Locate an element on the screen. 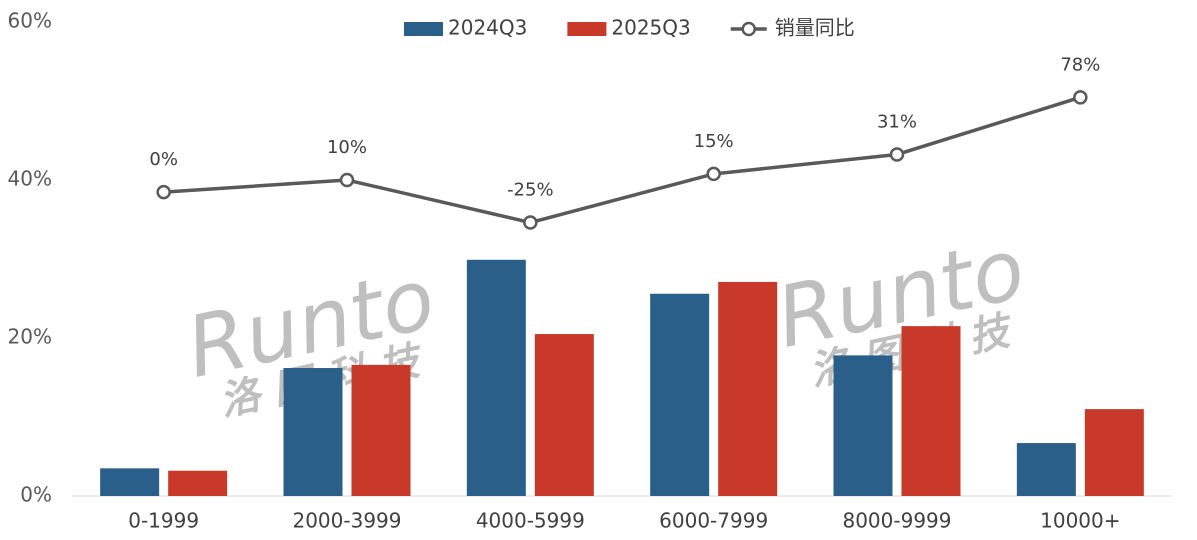 This screenshot has width=1197, height=540. data-label: -25% is located at coordinates (530, 190).